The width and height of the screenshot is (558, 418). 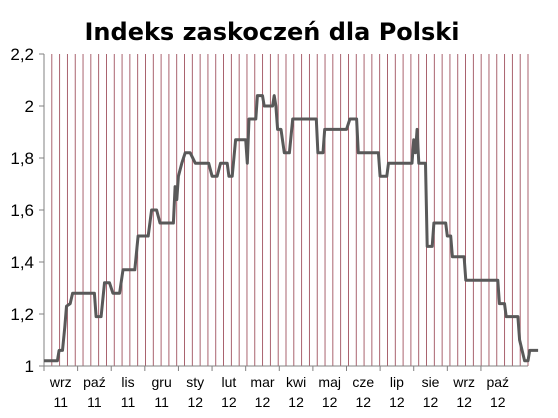 I want to click on x-tick-month: kwi, so click(x=296, y=382).